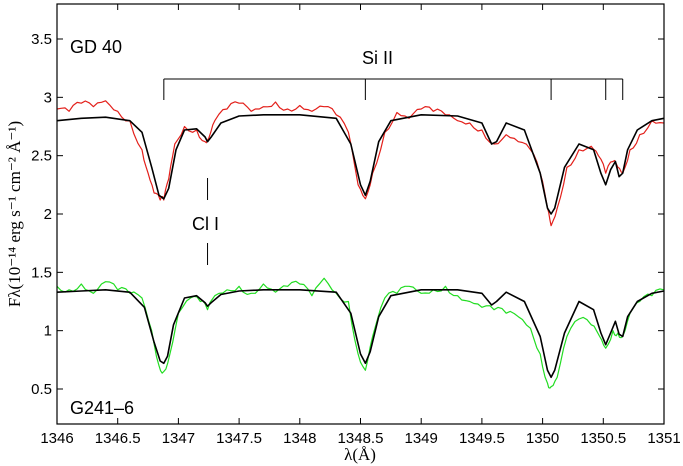 Image resolution: width=683 pixels, height=466 pixels. Describe the element at coordinates (14, 214) in the screenshot. I see `y-axis-label: Fλ(10⁻¹⁴ erg s⁻¹ cm⁻² Å⁻¹)` at that location.